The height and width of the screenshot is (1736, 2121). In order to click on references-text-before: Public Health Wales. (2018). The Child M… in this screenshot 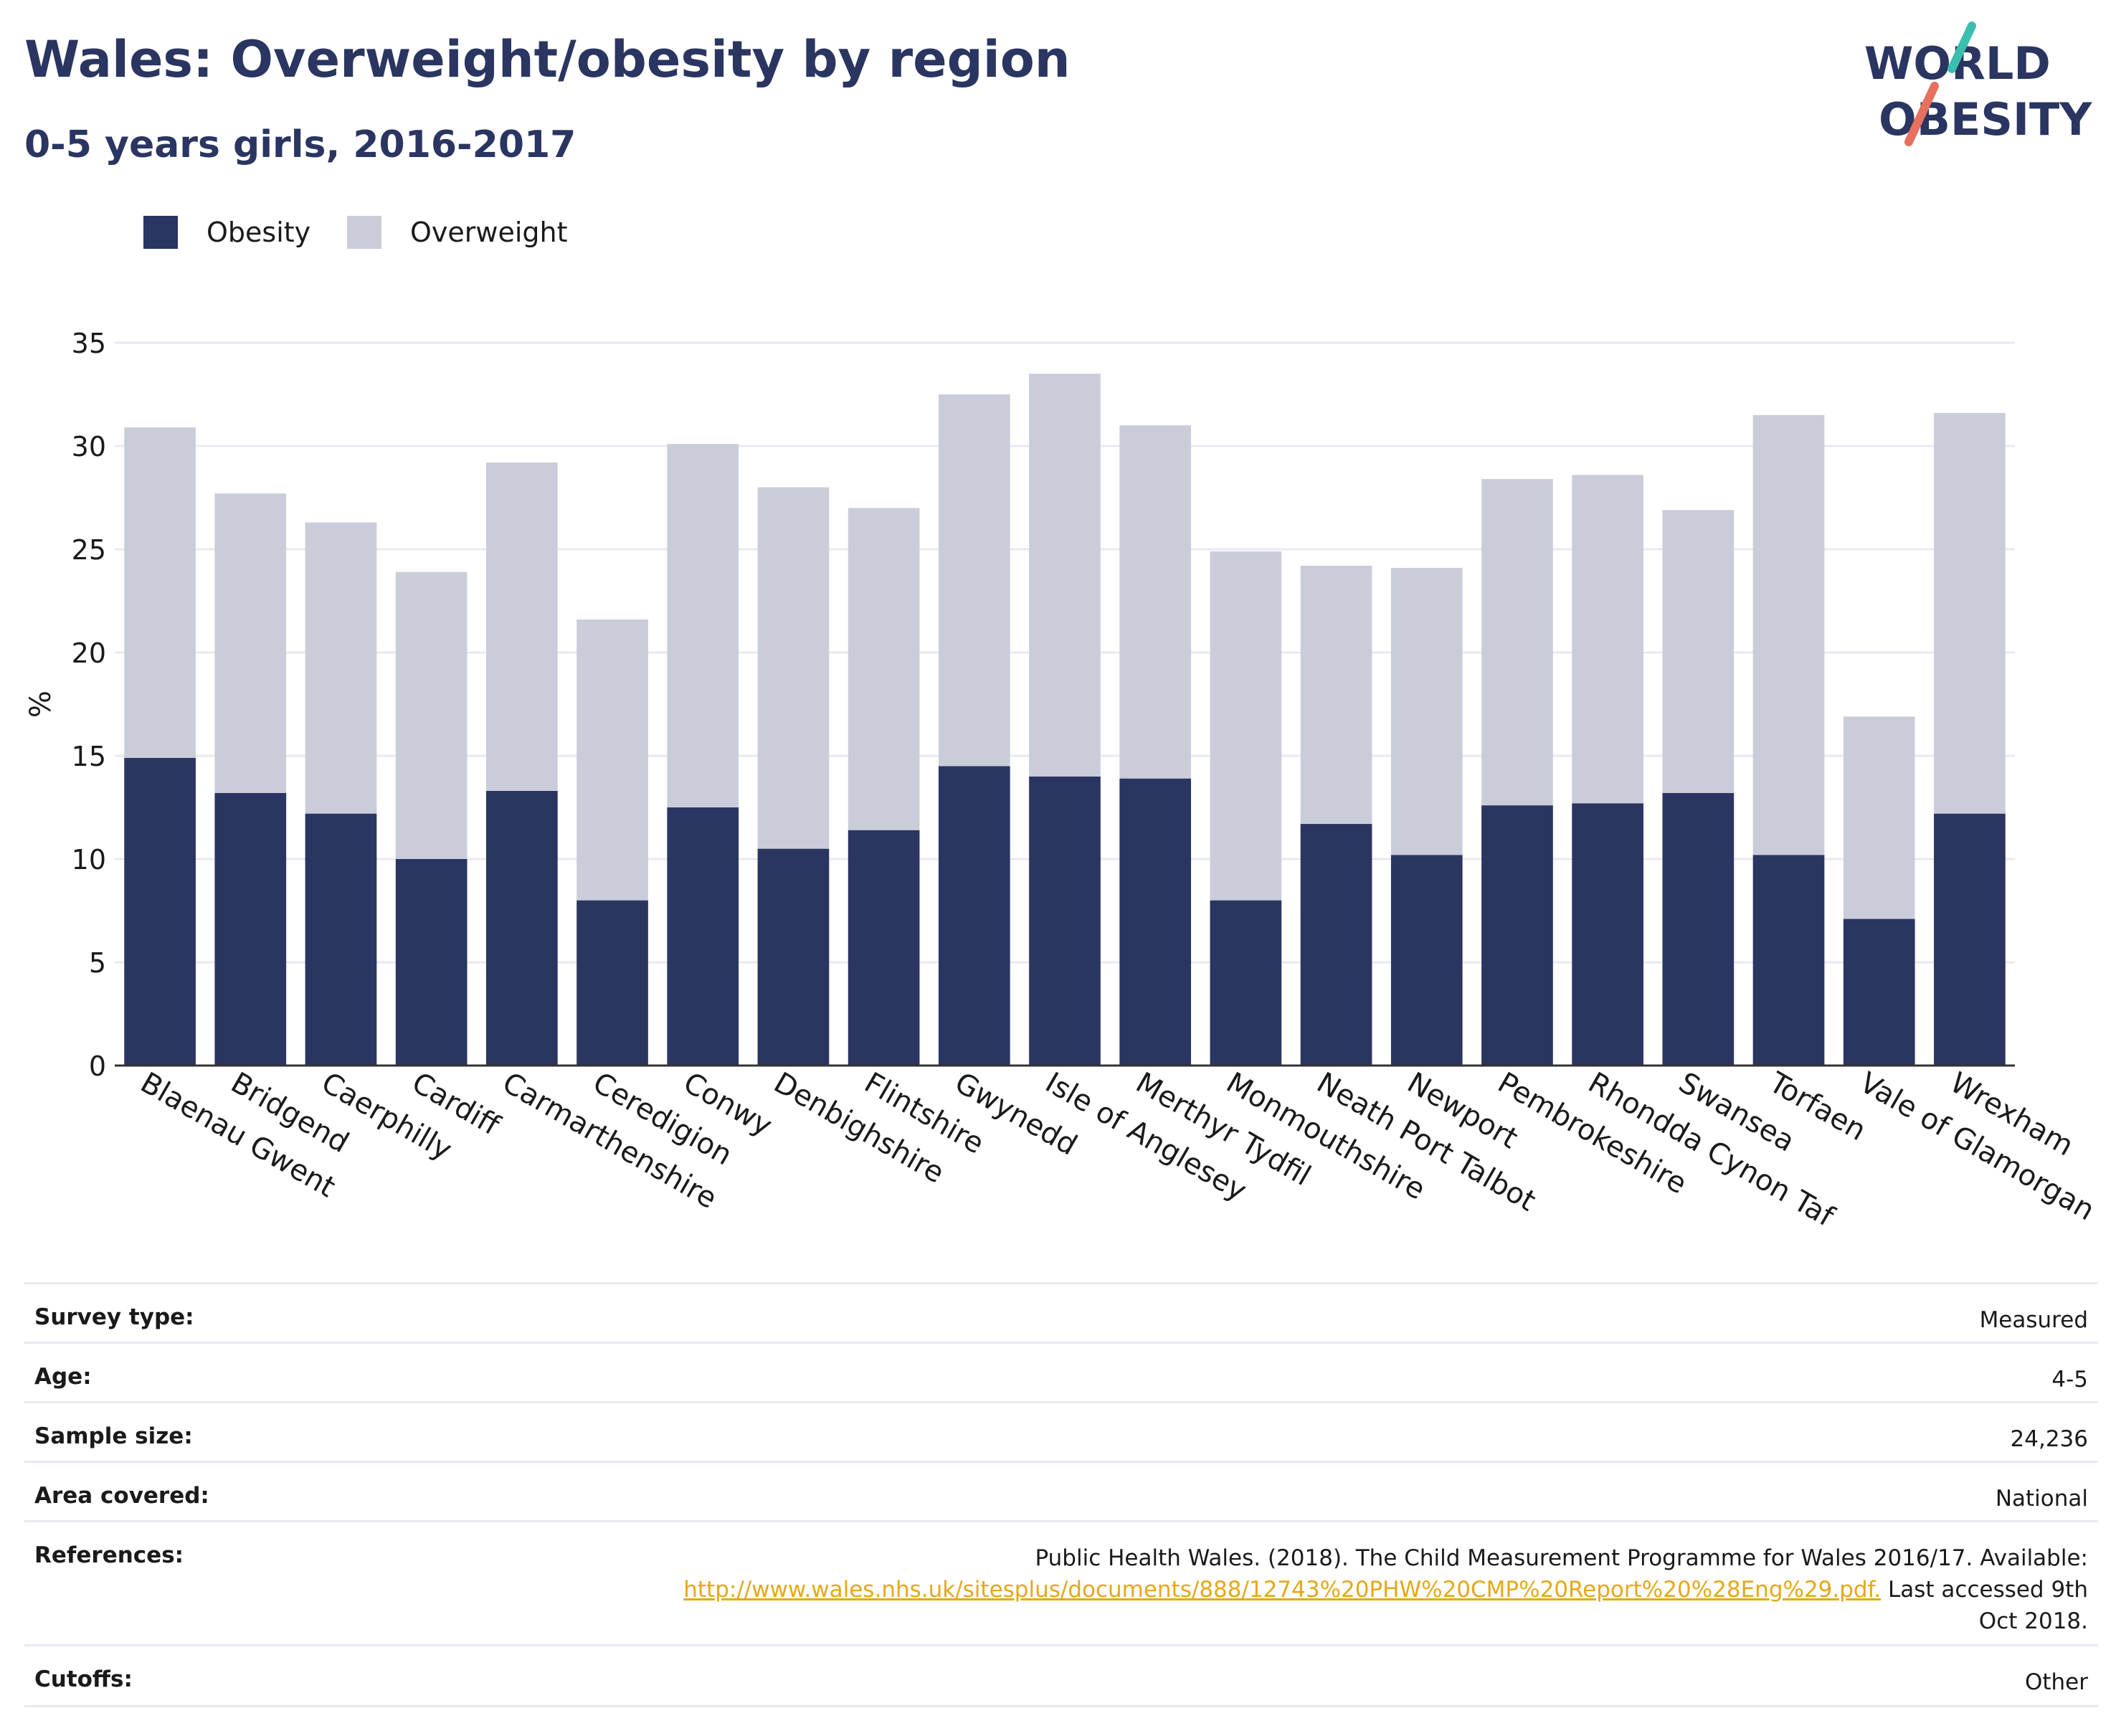, I will do `click(1562, 1558)`.